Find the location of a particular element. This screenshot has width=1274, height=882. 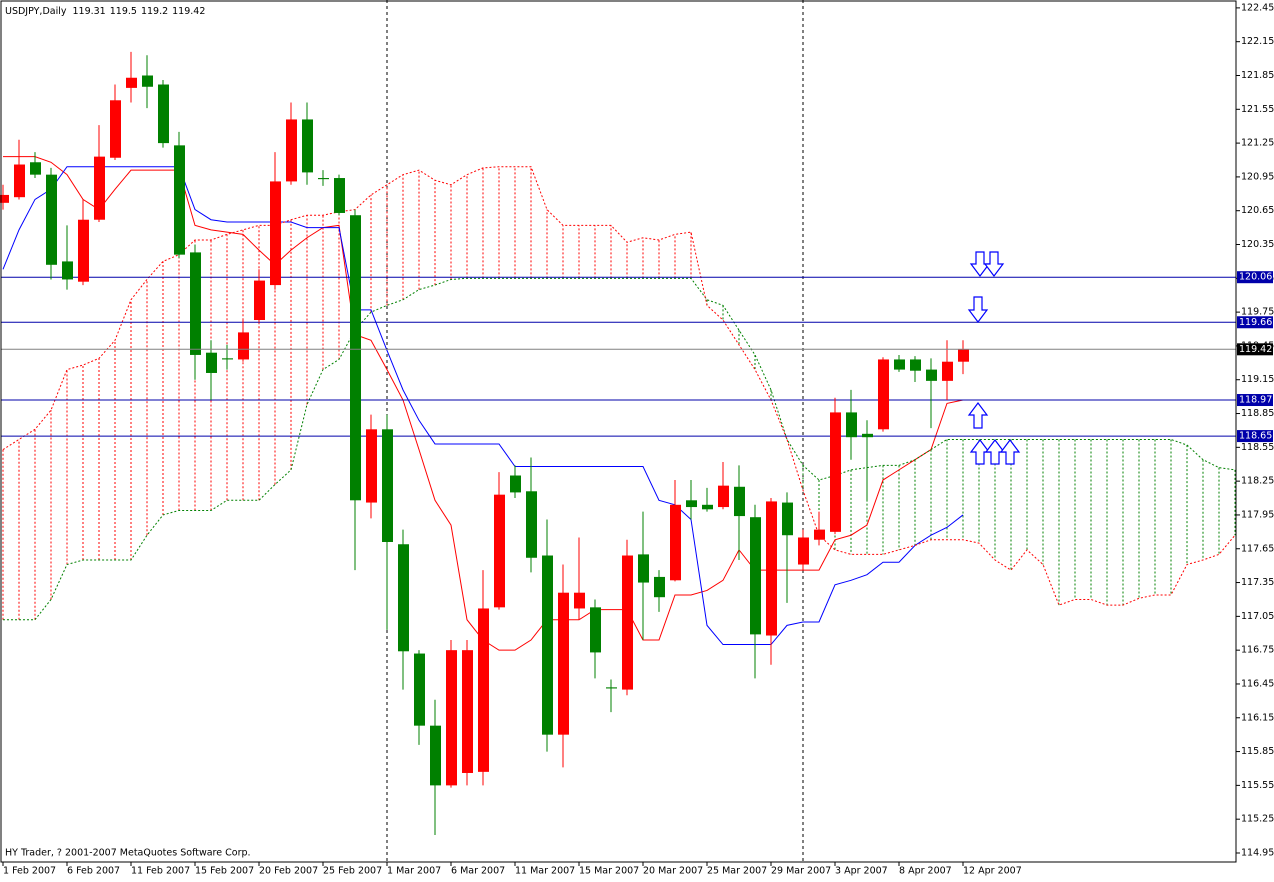

y-tick-label: 120.35 is located at coordinates (1257, 244).